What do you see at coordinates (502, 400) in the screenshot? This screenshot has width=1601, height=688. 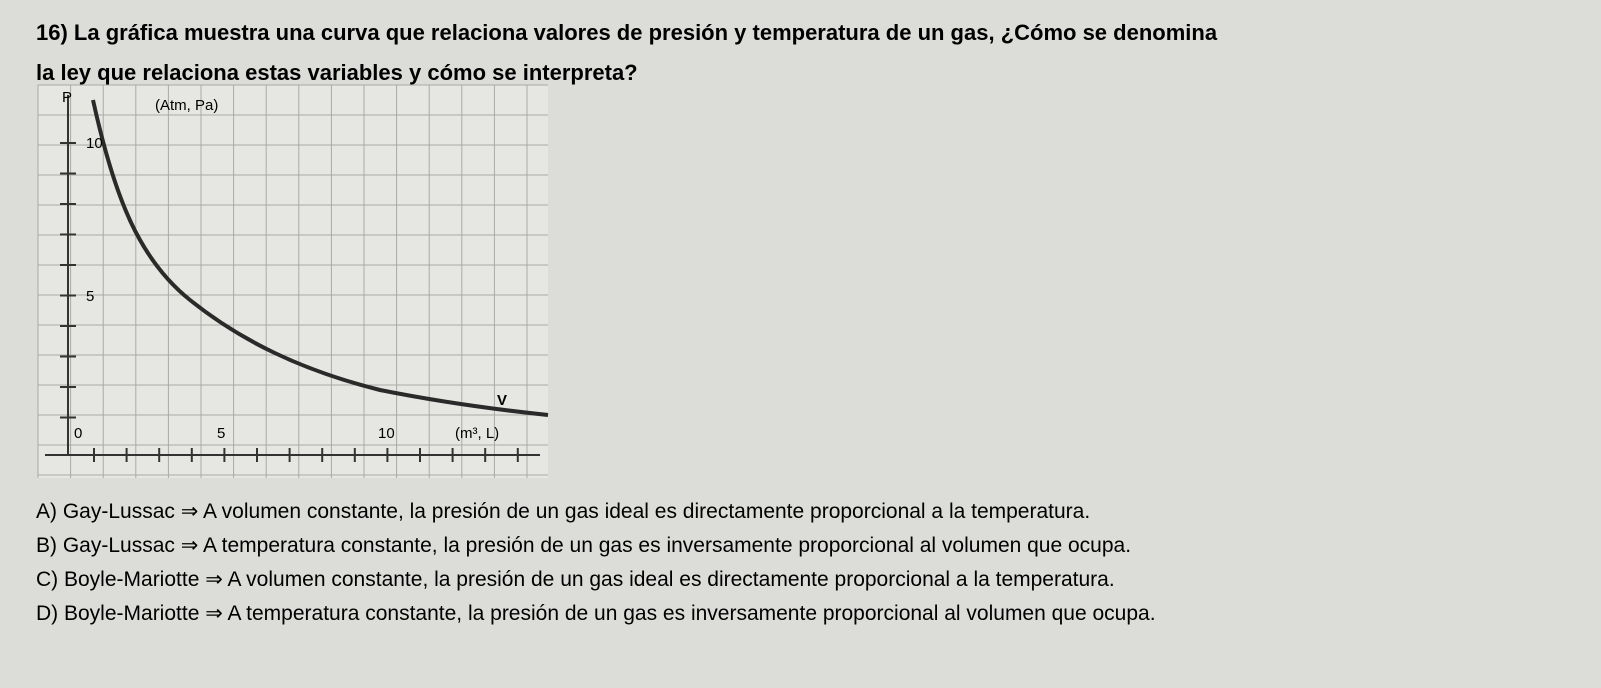 I see `x-axis-label: V` at bounding box center [502, 400].